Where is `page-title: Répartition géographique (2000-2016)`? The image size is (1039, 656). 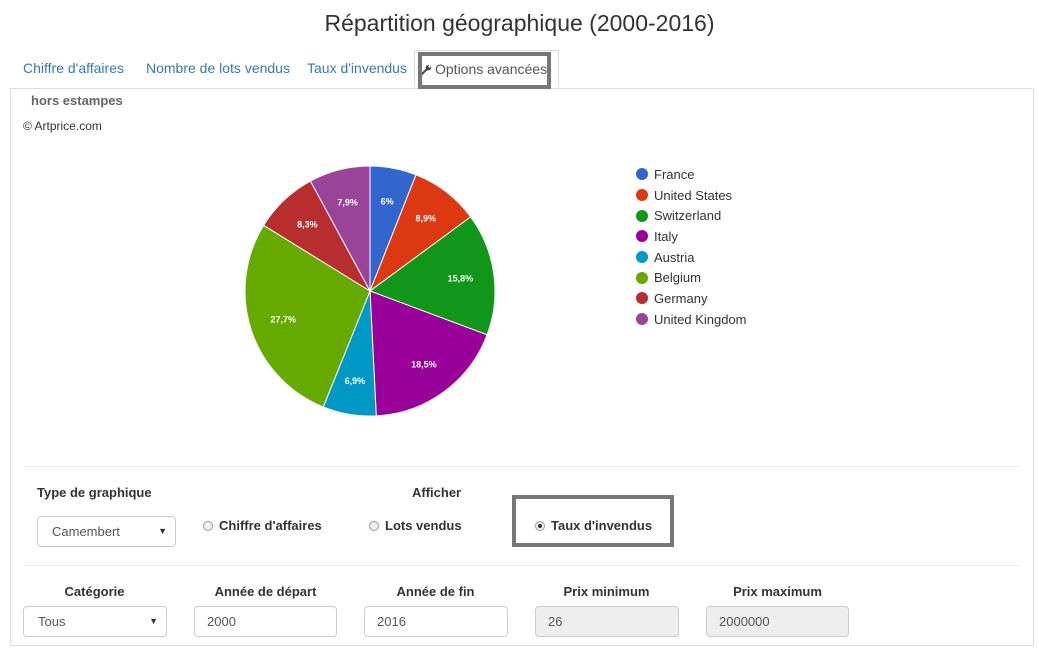
page-title: Répartition géographique (2000-2016) is located at coordinates (519, 23).